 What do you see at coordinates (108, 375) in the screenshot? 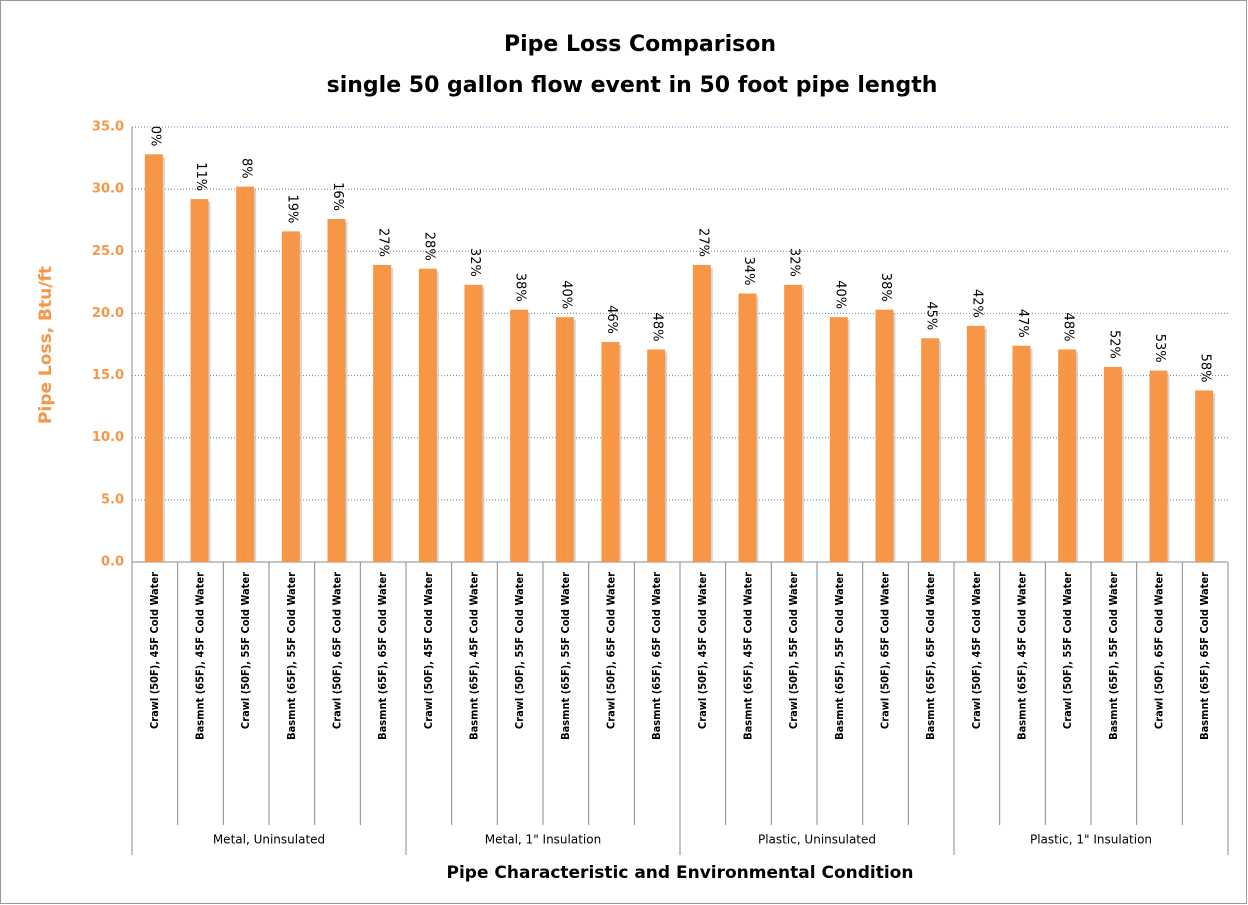
I see `y-tick-label: 15.0` at bounding box center [108, 375].